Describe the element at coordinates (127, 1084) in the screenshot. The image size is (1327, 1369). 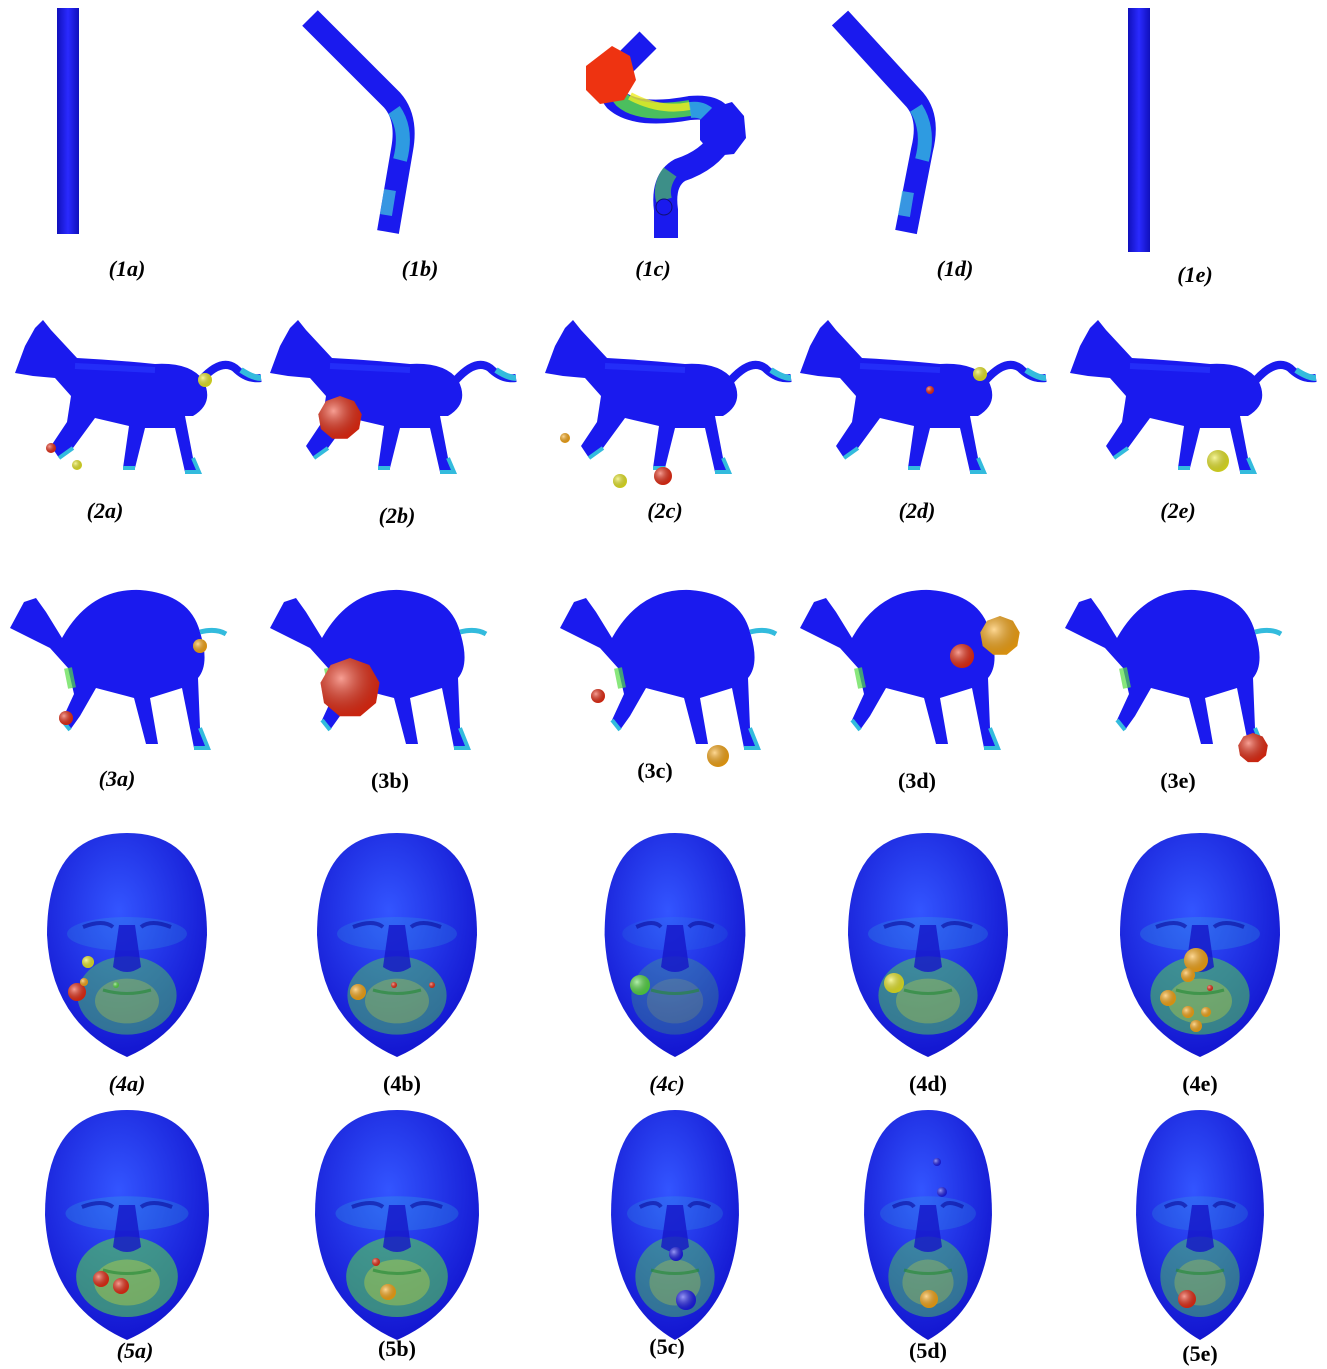
I see `caption-4a: (4a)` at that location.